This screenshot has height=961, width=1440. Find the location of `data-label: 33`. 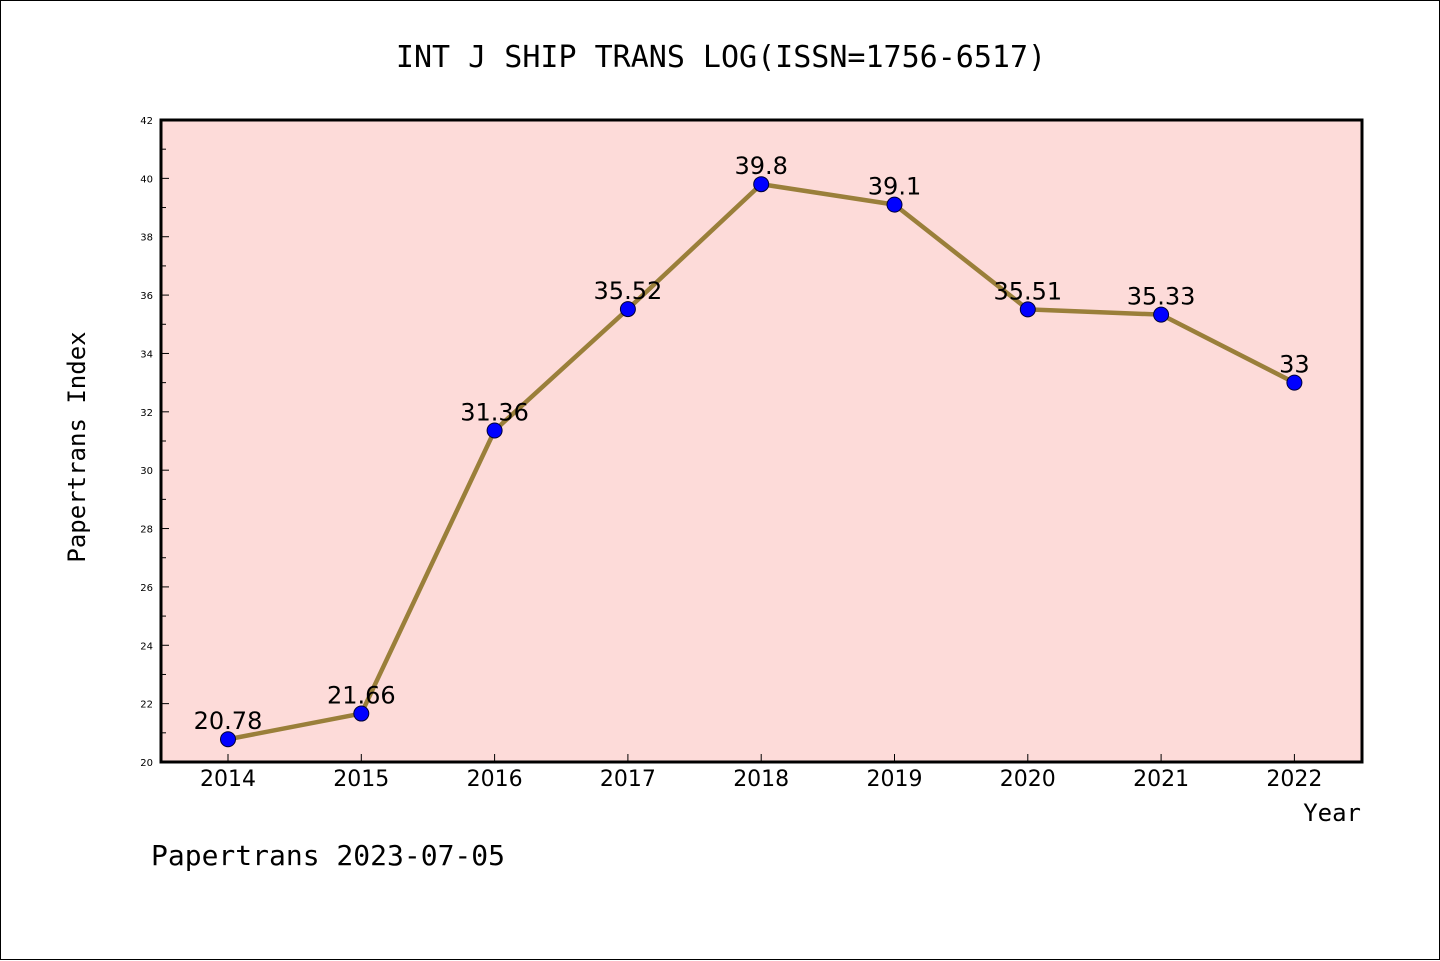

data-label: 33 is located at coordinates (1294, 365).